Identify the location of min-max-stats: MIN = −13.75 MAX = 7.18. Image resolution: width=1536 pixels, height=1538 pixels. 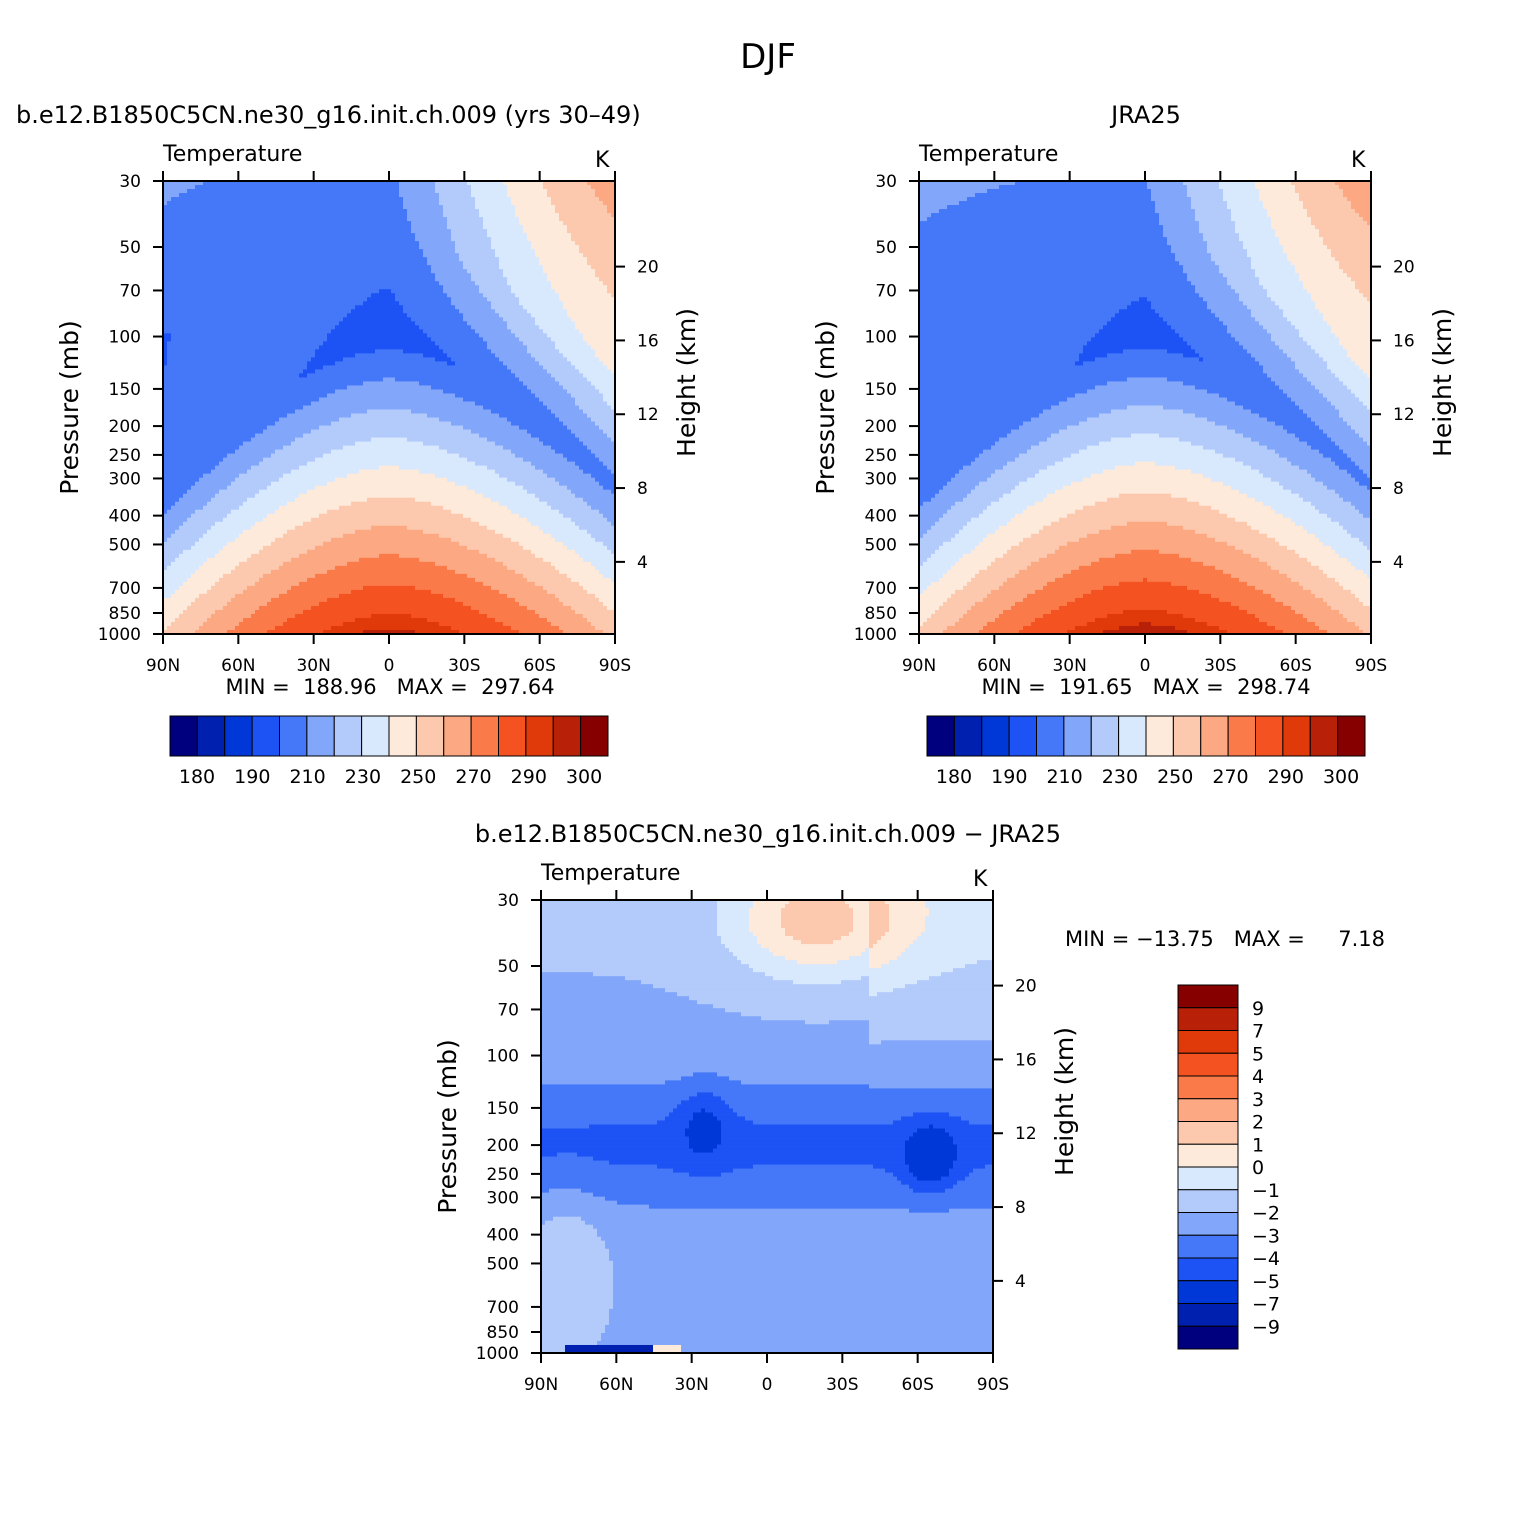
(1225, 939).